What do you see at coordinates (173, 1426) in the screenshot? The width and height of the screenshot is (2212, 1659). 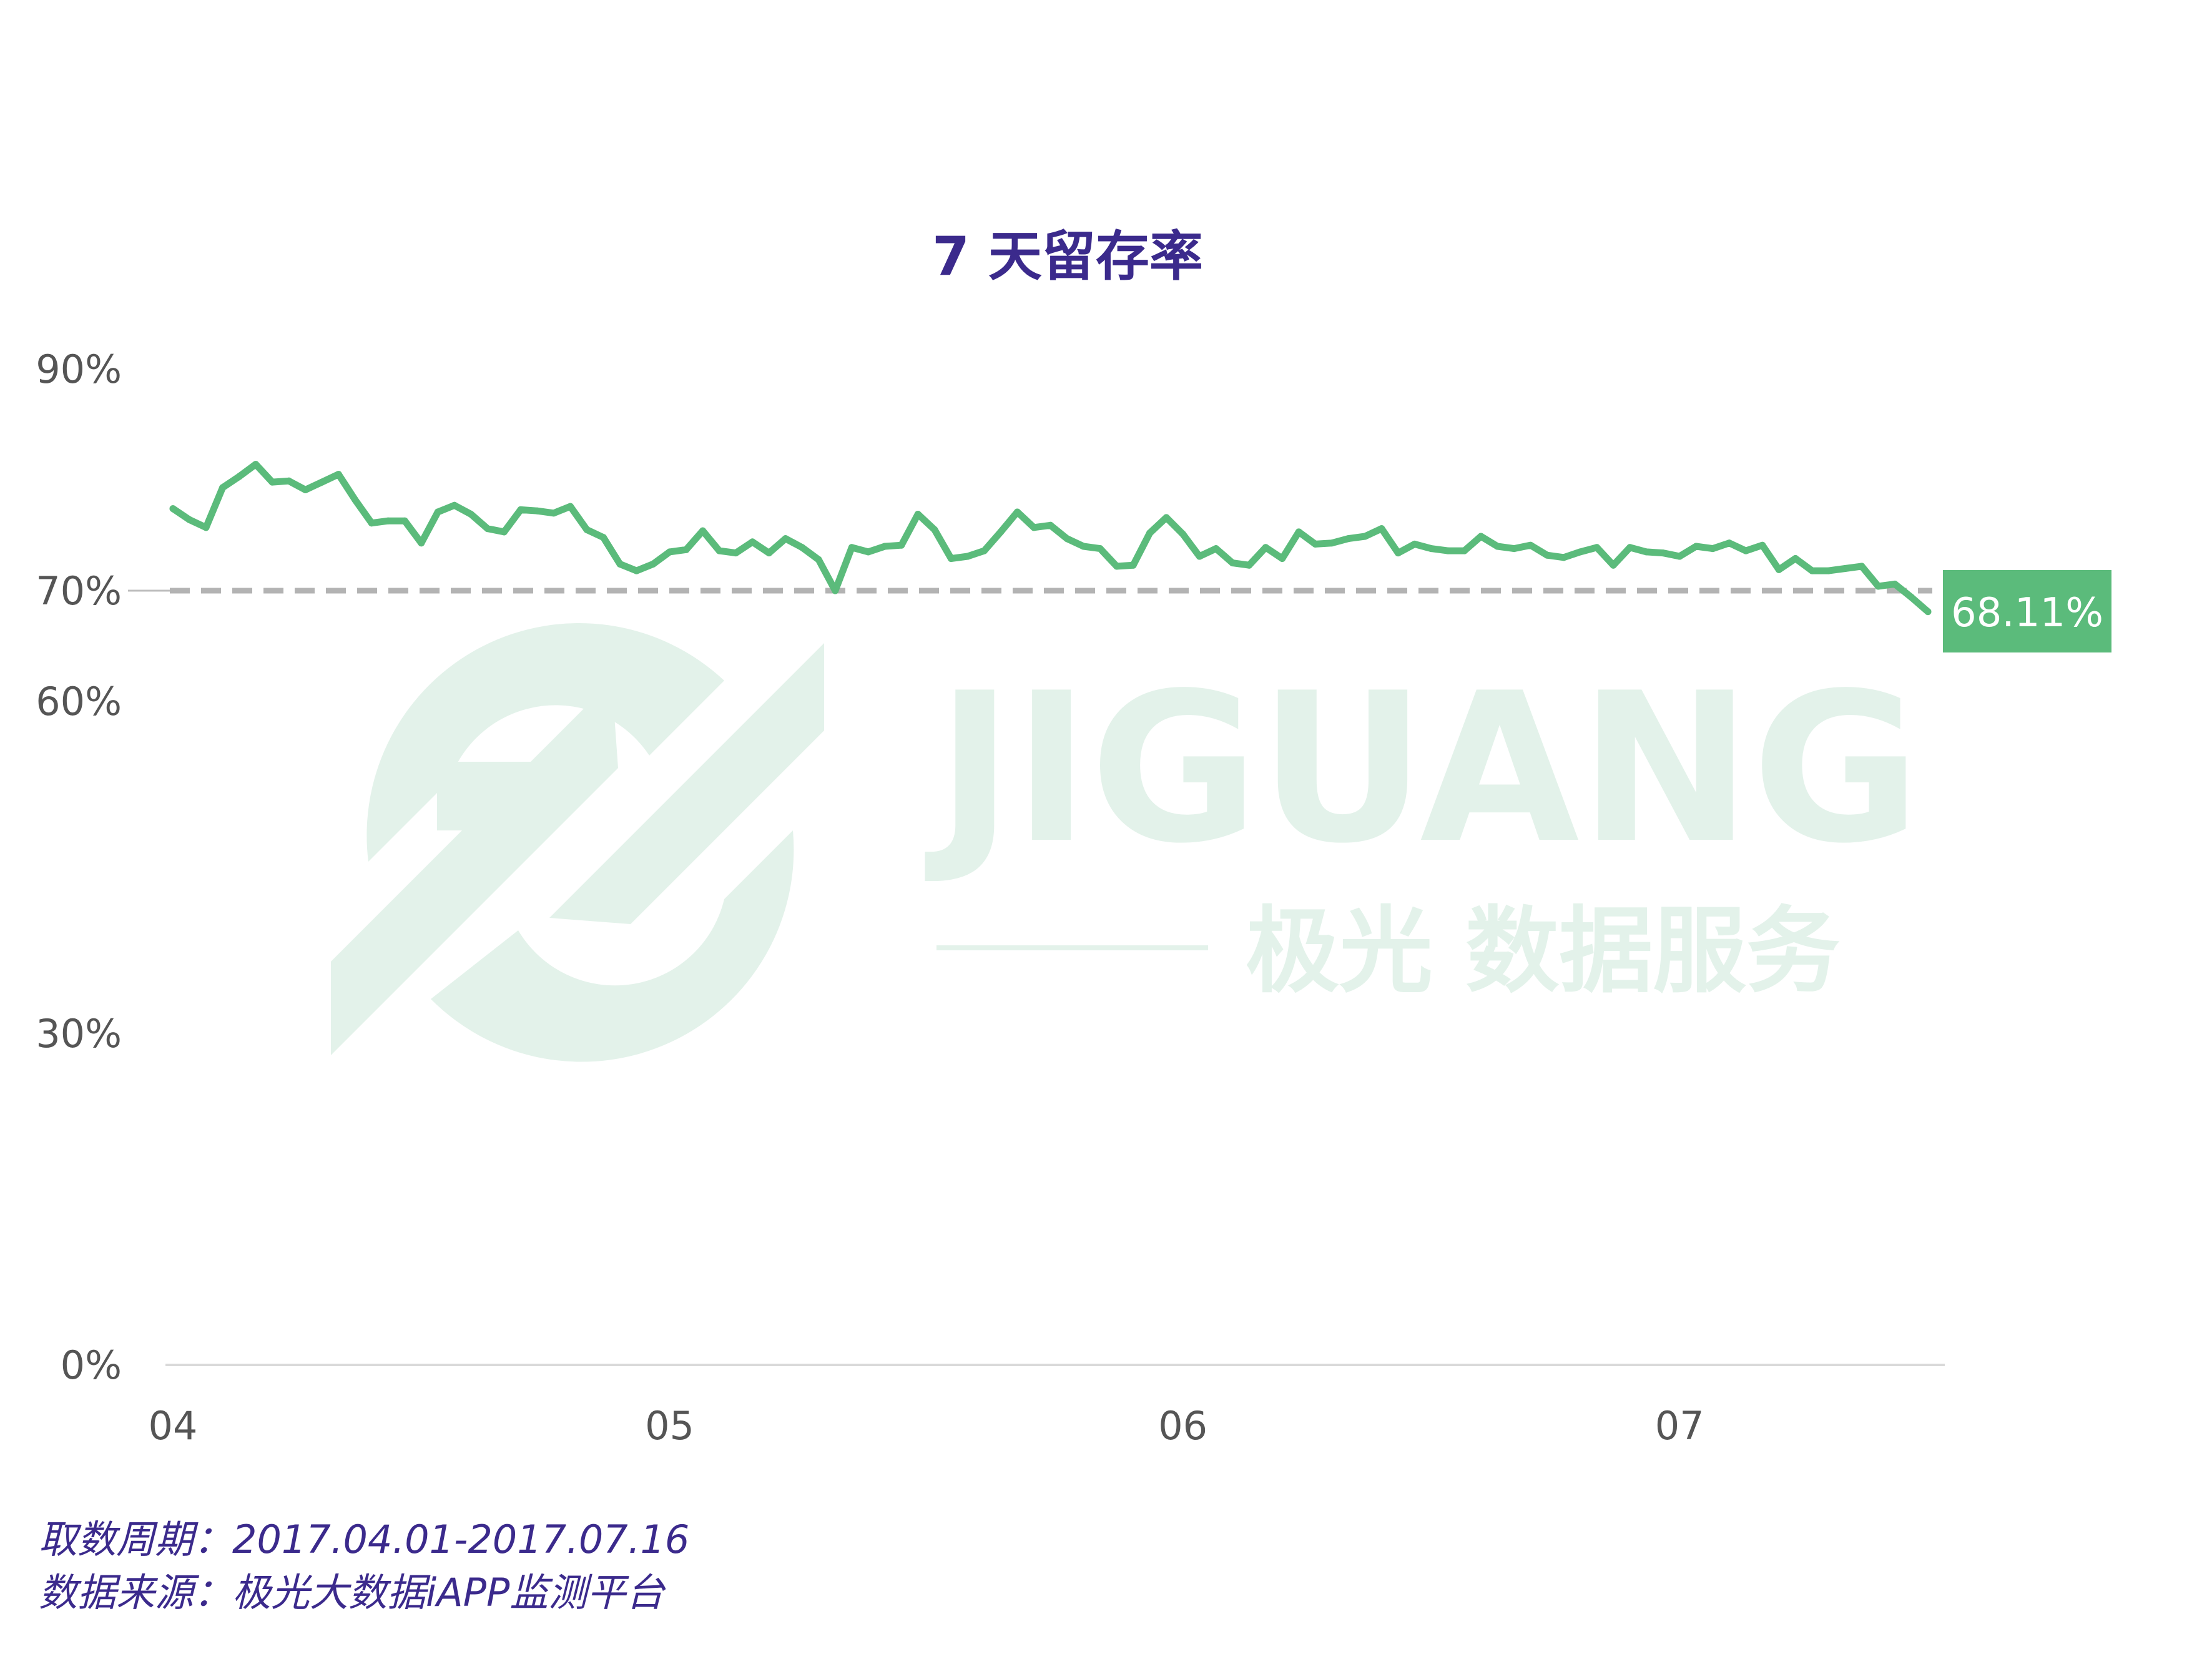 I see `x-tick-label: 04` at bounding box center [173, 1426].